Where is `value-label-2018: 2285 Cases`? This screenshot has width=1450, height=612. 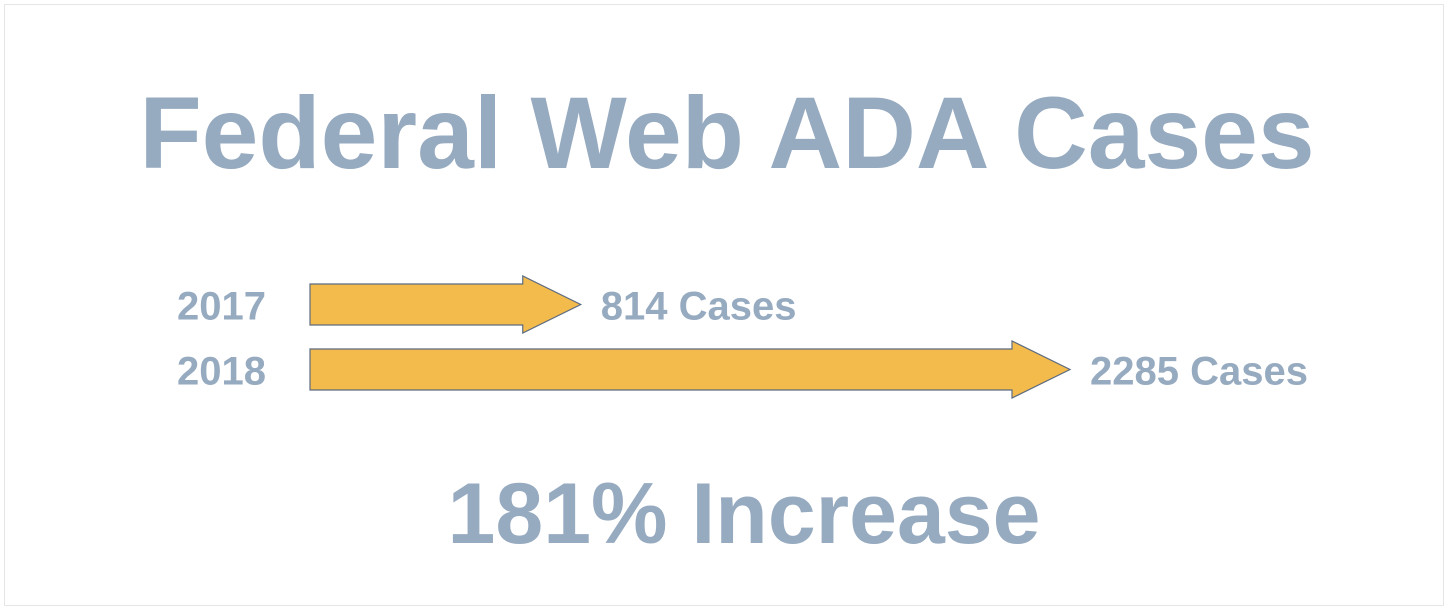 value-label-2018: 2285 Cases is located at coordinates (1199, 372).